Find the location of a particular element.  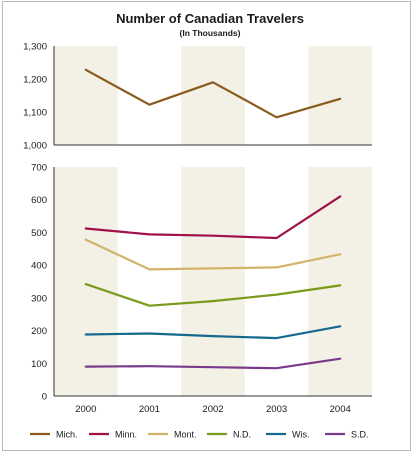

legend-label-minn: Minn. is located at coordinates (126, 435).